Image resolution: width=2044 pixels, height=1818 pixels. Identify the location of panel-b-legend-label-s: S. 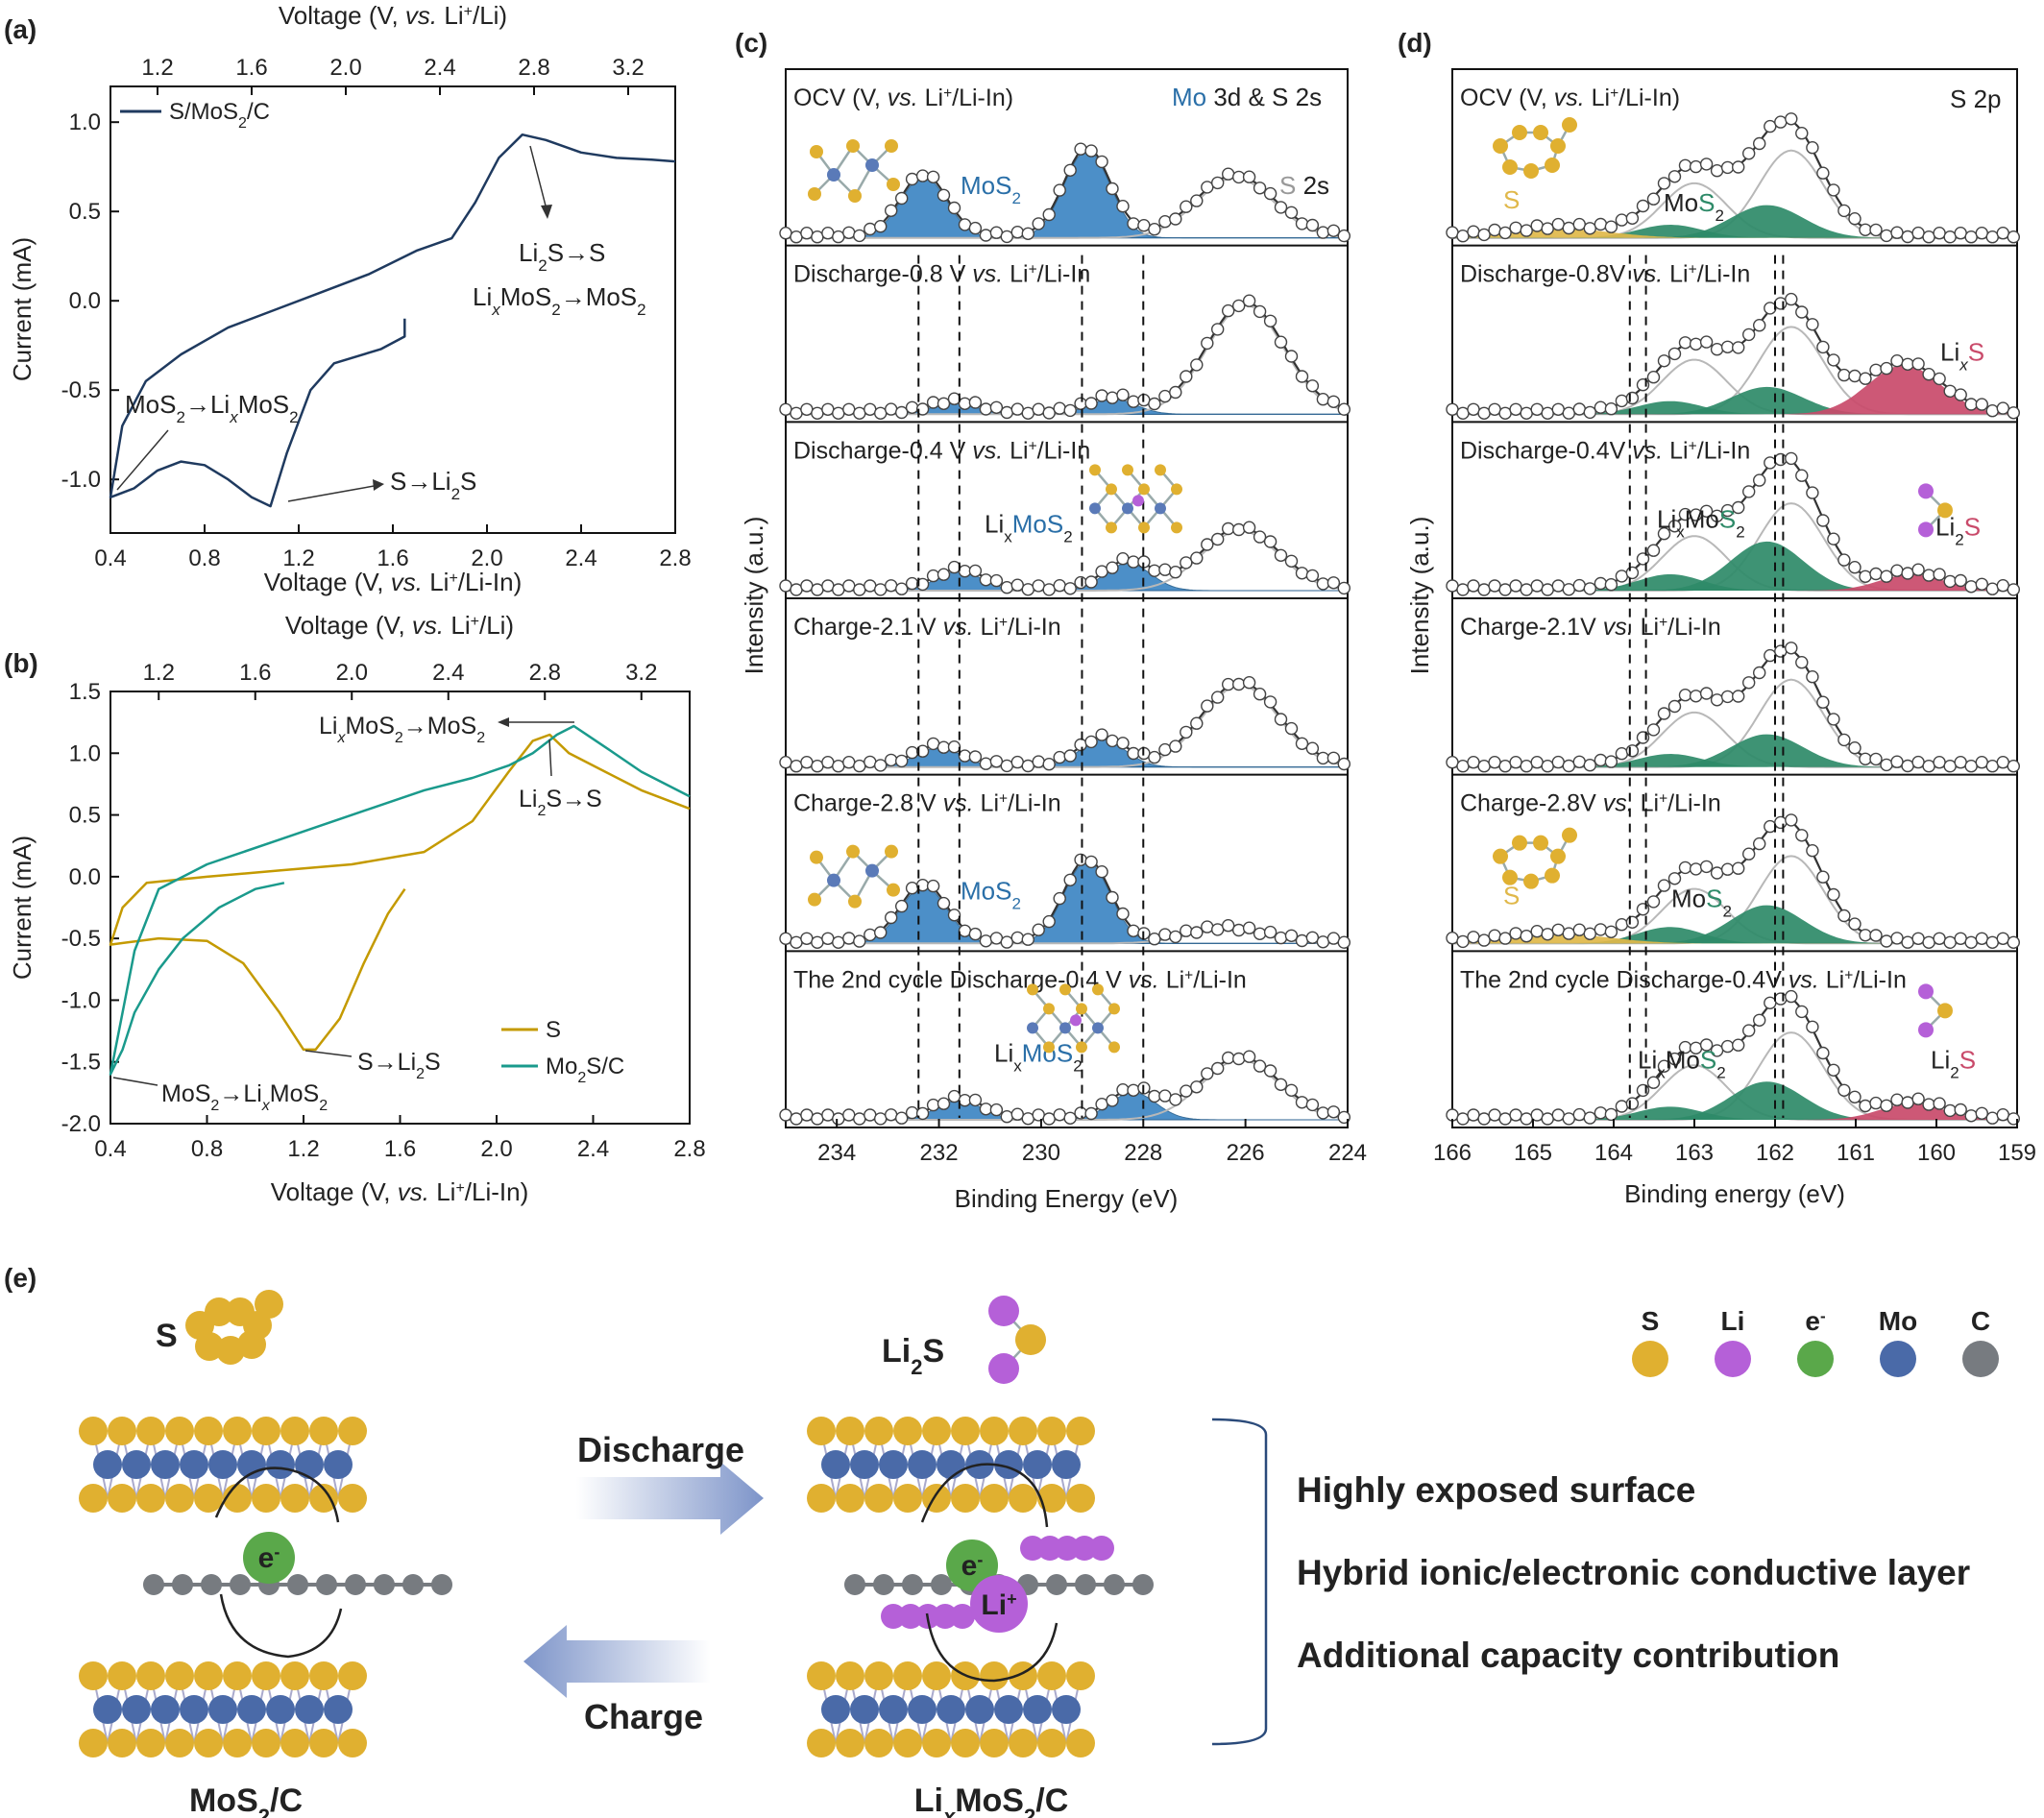
(553, 1030).